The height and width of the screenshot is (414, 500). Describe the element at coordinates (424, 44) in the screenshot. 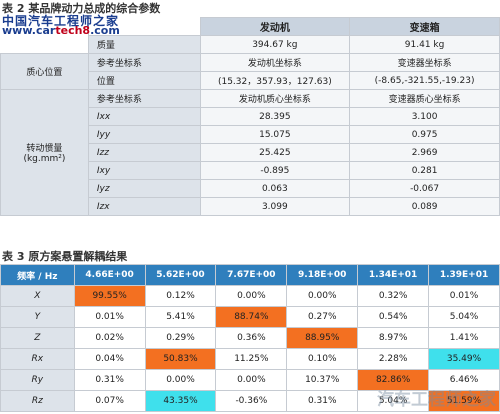

I see `mass-trans: 91.41 kg` at that location.